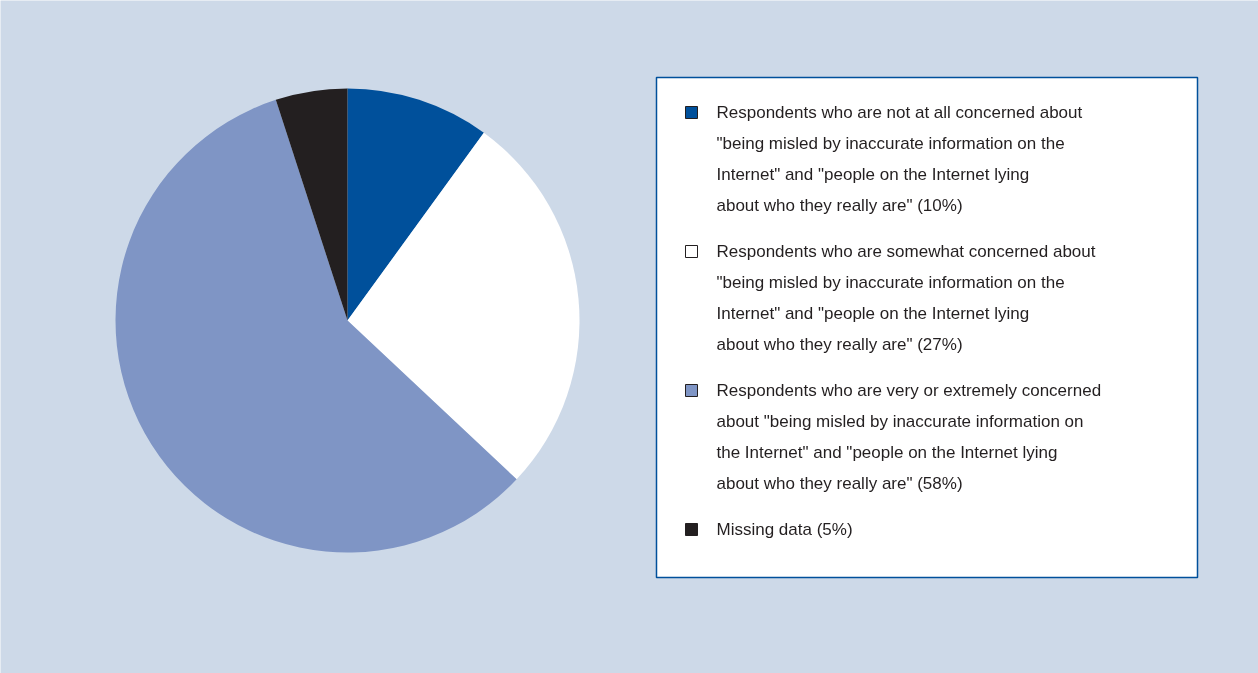 The height and width of the screenshot is (673, 1258). What do you see at coordinates (899, 159) in the screenshot?
I see `legend-label: Respondents who are not at all concerned about "being misled by inaccurate information on the Internet" and "people on the Internet lying about who they really are" (10%)` at bounding box center [899, 159].